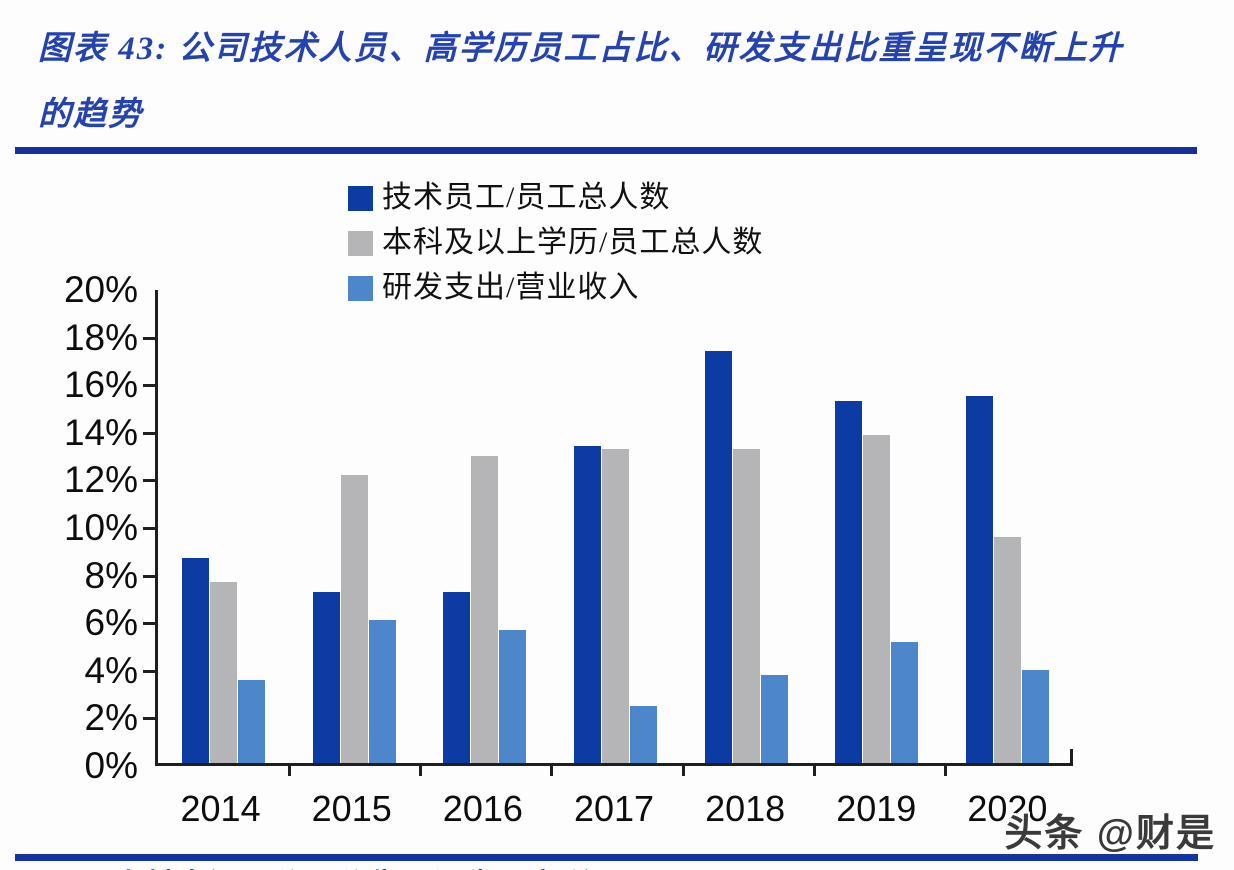  I want to click on y-tick-label: 20%, so click(100, 289).